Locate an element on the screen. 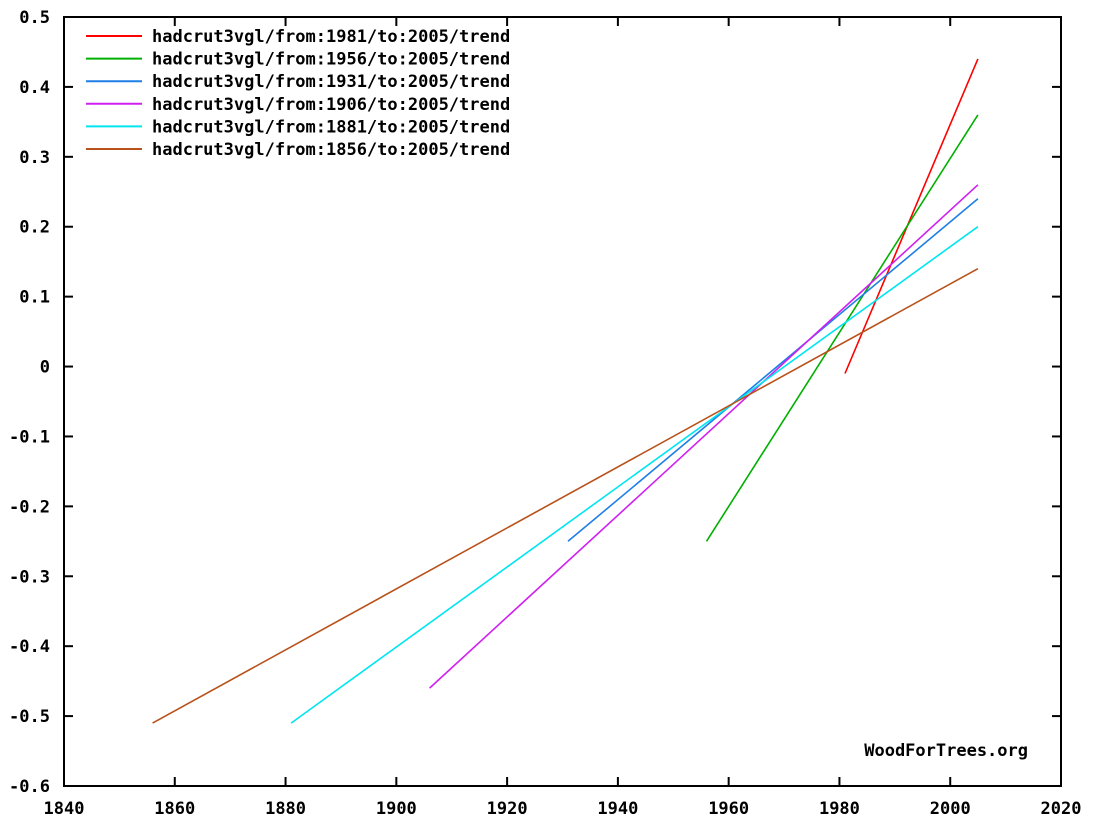 The height and width of the screenshot is (835, 1103). x-tick-label: 1920 is located at coordinates (507, 809).